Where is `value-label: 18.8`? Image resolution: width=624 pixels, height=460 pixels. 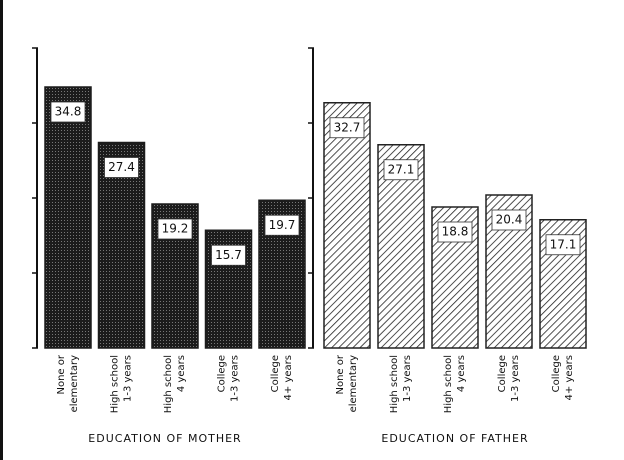
value-label: 18.8 is located at coordinates (455, 232).